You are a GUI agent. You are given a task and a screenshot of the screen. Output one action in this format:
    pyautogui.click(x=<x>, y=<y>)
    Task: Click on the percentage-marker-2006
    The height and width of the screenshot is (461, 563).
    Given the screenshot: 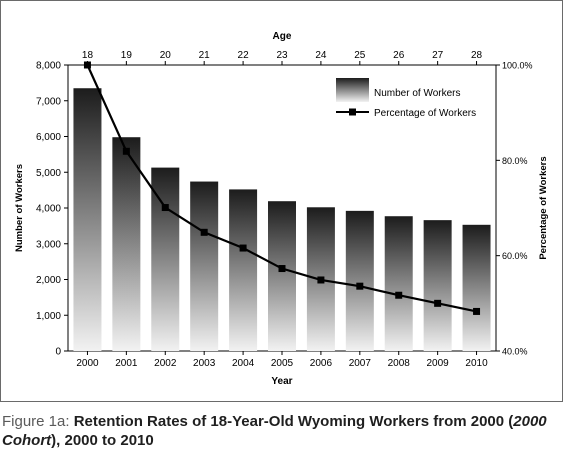 What is the action you would take?
    pyautogui.click(x=321, y=280)
    